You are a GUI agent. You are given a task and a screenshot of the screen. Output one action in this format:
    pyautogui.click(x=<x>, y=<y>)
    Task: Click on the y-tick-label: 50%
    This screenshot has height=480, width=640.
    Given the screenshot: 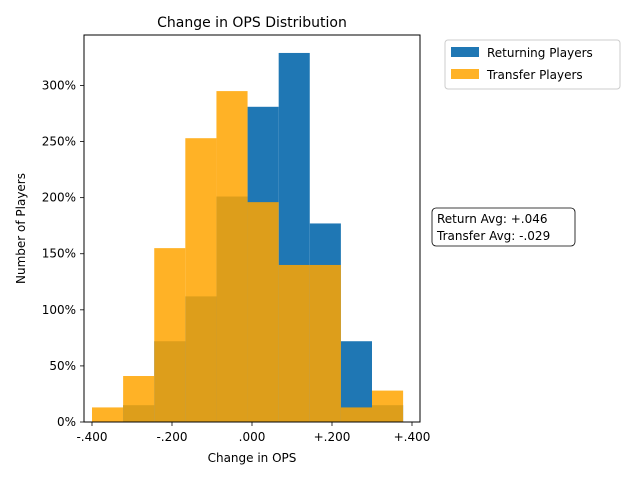 What is the action you would take?
    pyautogui.click(x=62, y=366)
    